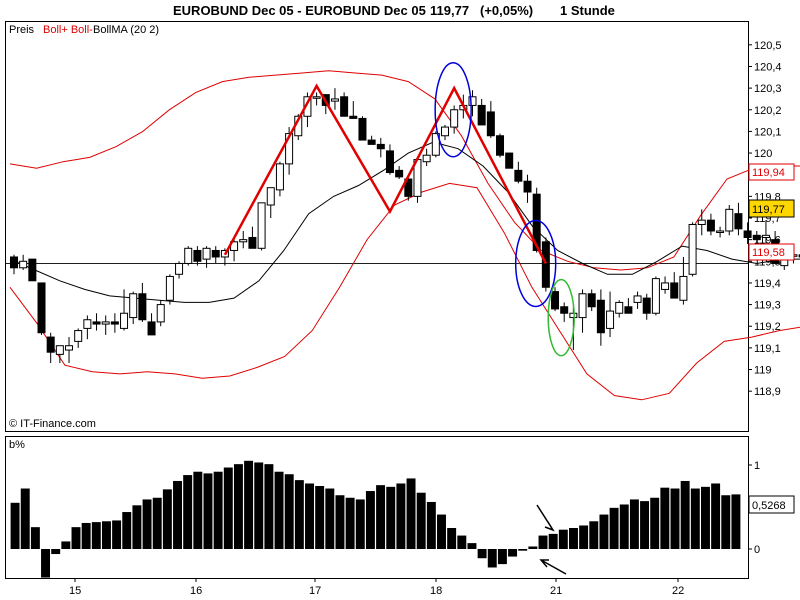  Describe the element at coordinates (767, 349) in the screenshot. I see `y-tick-label: 119,1` at that location.